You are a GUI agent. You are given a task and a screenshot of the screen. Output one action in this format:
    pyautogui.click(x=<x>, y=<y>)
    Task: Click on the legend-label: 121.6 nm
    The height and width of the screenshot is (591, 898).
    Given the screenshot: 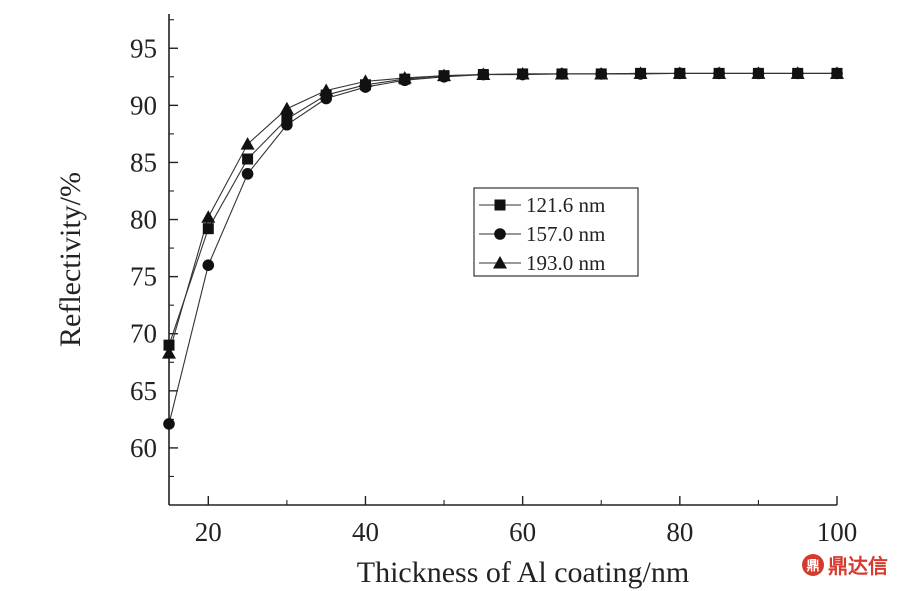 What is the action you would take?
    pyautogui.click(x=565, y=205)
    